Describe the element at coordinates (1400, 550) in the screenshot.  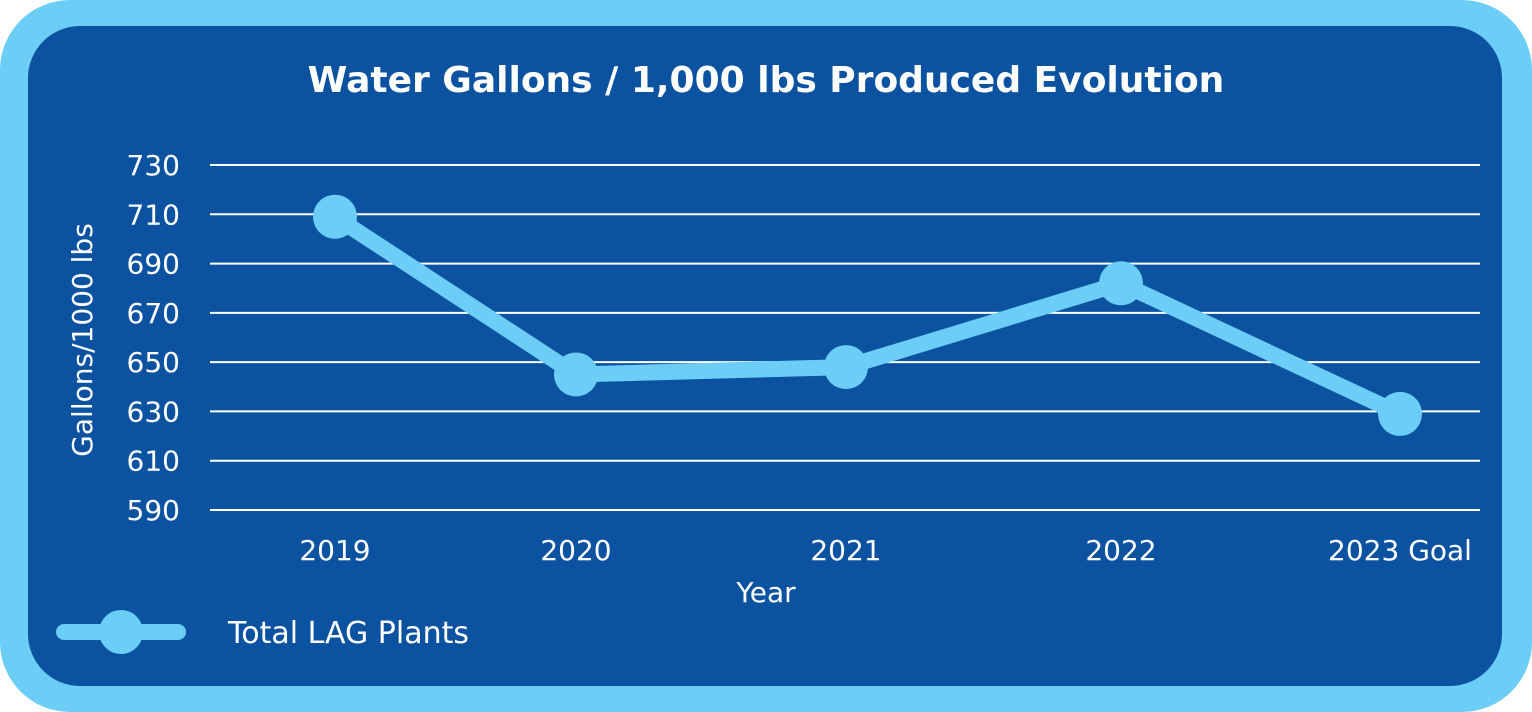
I see `x-tick-label: 2023 Goal` at that location.